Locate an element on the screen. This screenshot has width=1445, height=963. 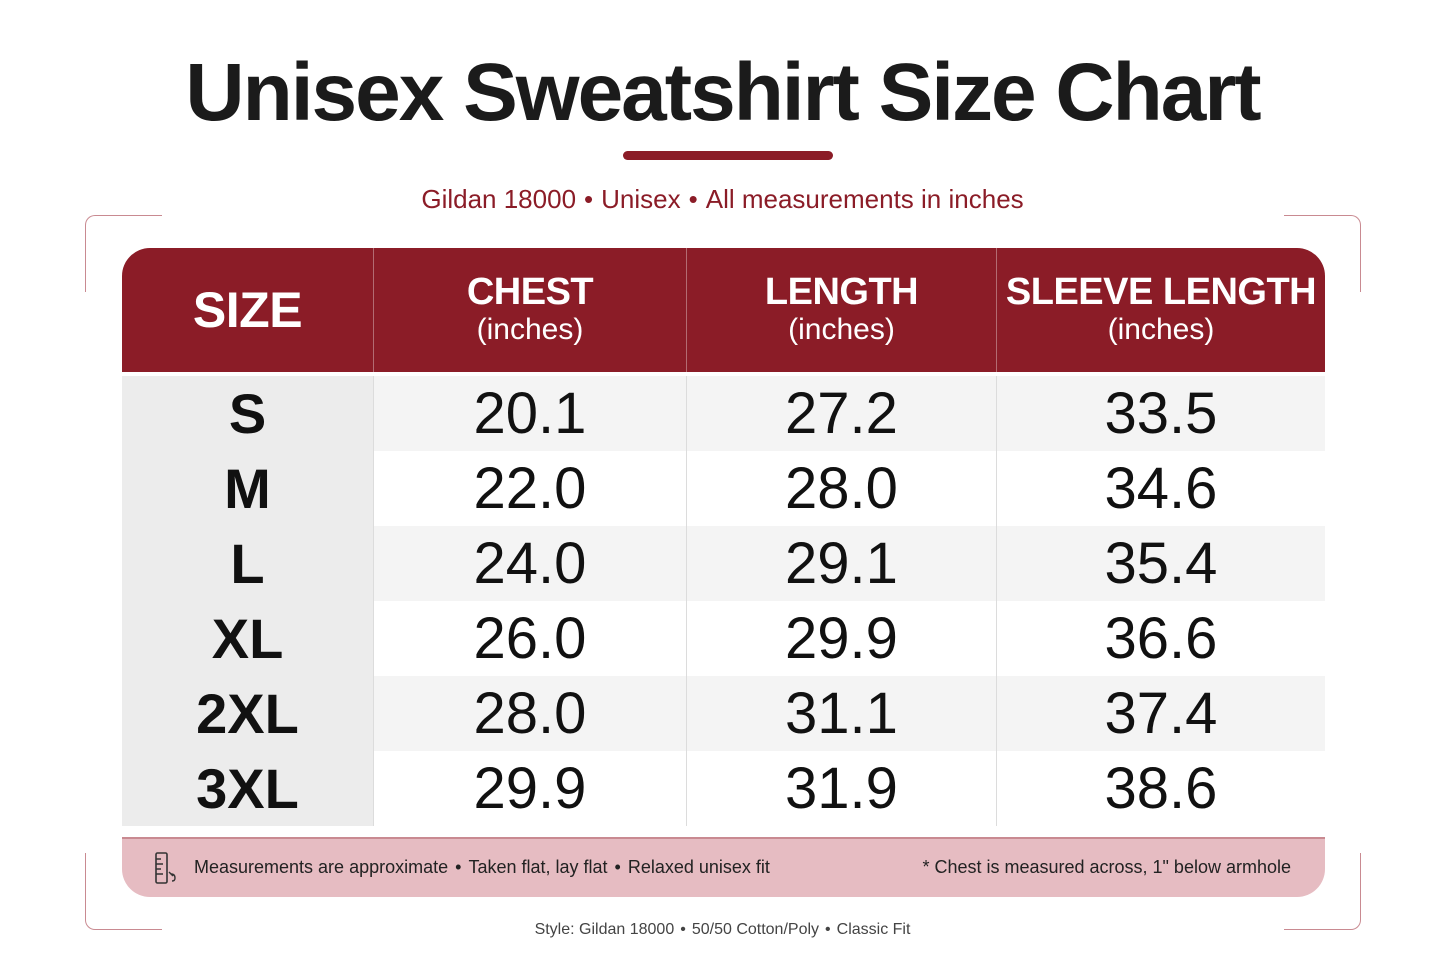
header-length: LENGTH (inches) is located at coordinates (842, 310).